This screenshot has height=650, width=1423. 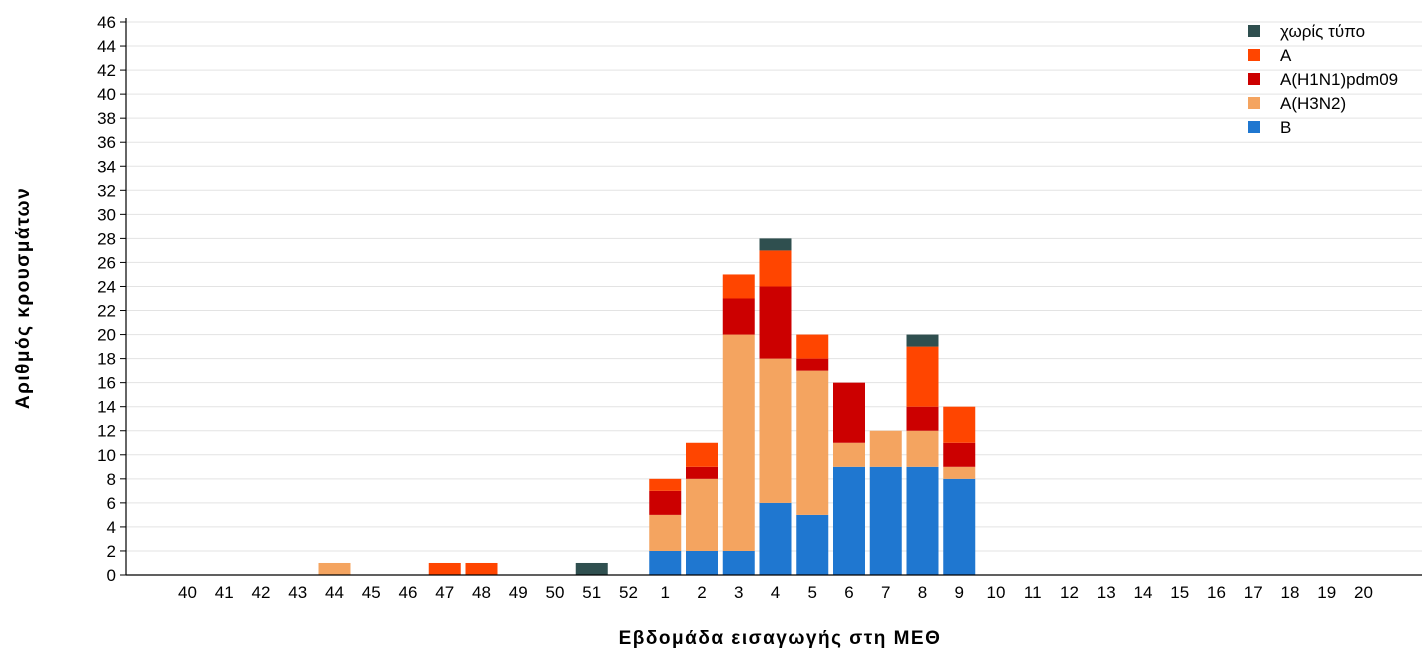 I want to click on legend-label: A, so click(x=1286, y=55).